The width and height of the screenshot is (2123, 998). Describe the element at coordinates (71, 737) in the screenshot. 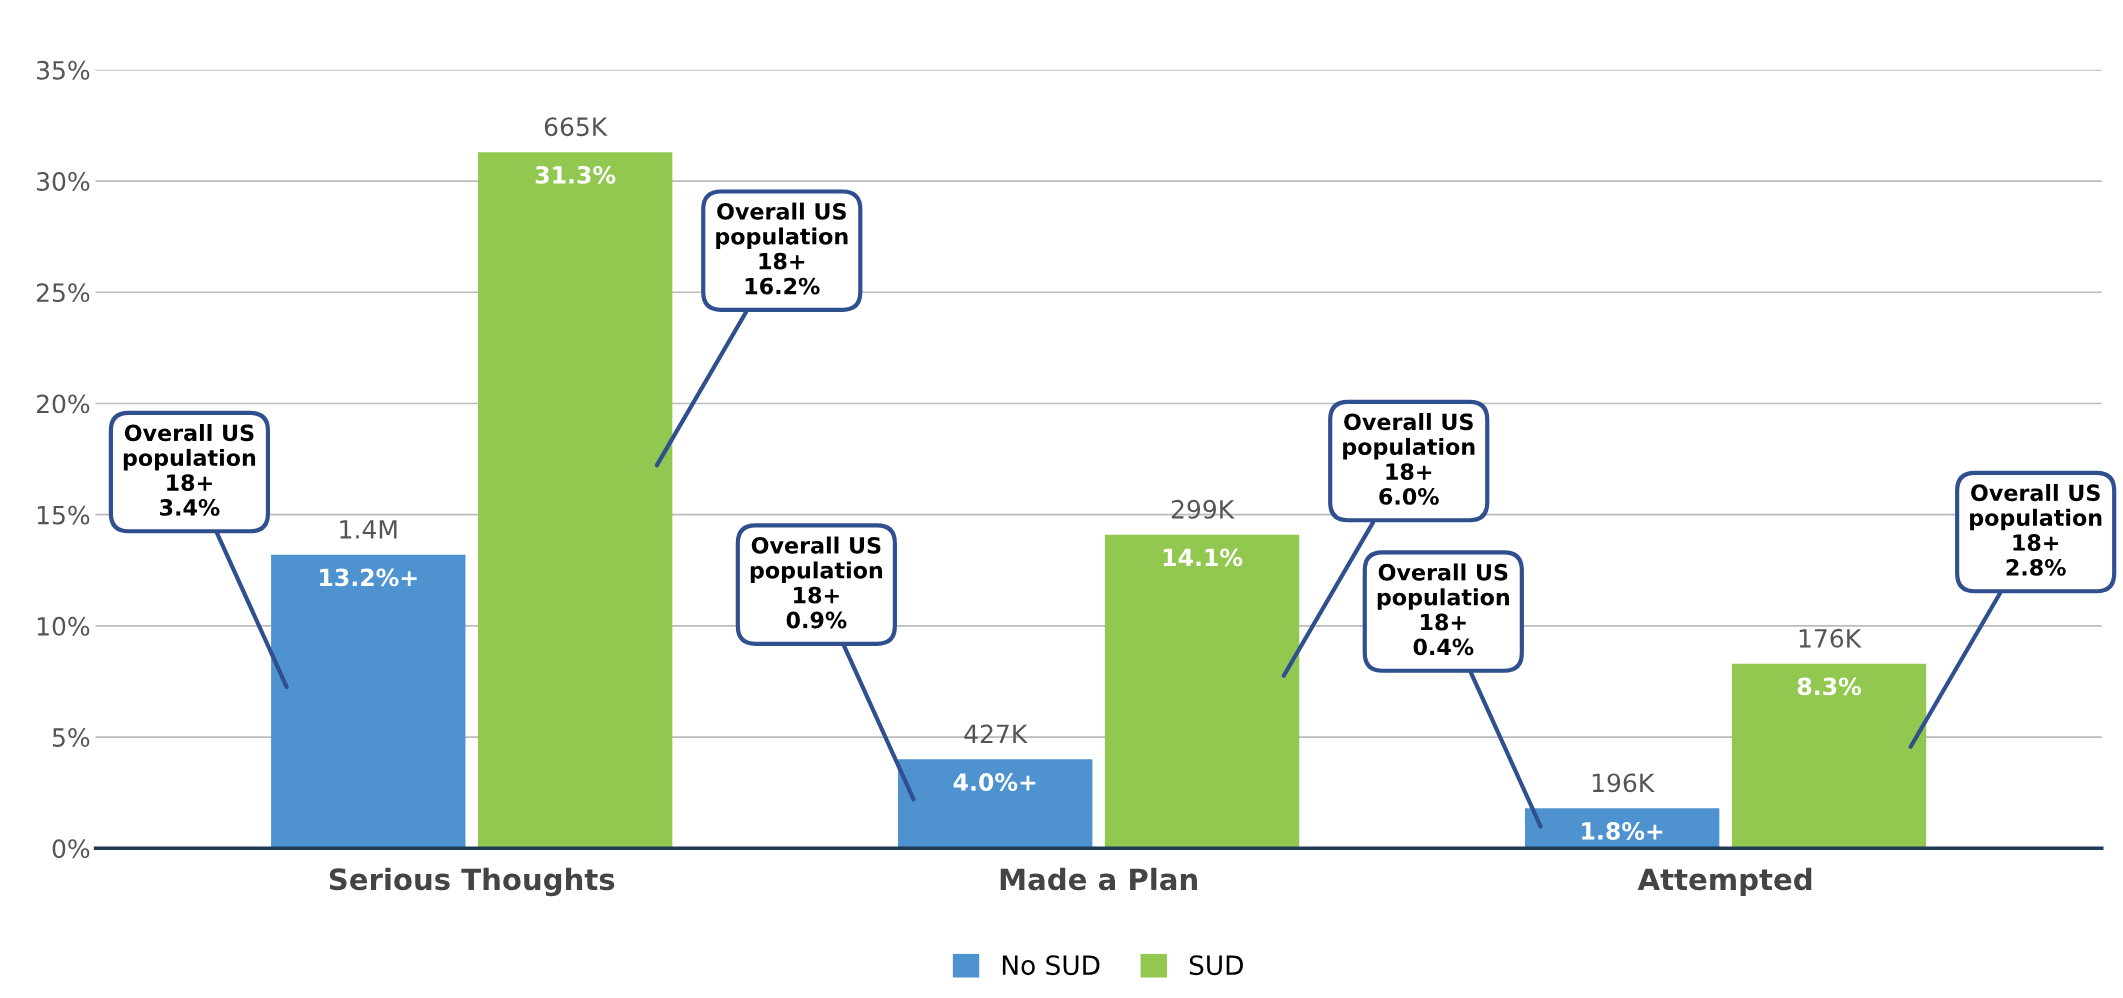

I see `y-tick-label: 5%` at that location.